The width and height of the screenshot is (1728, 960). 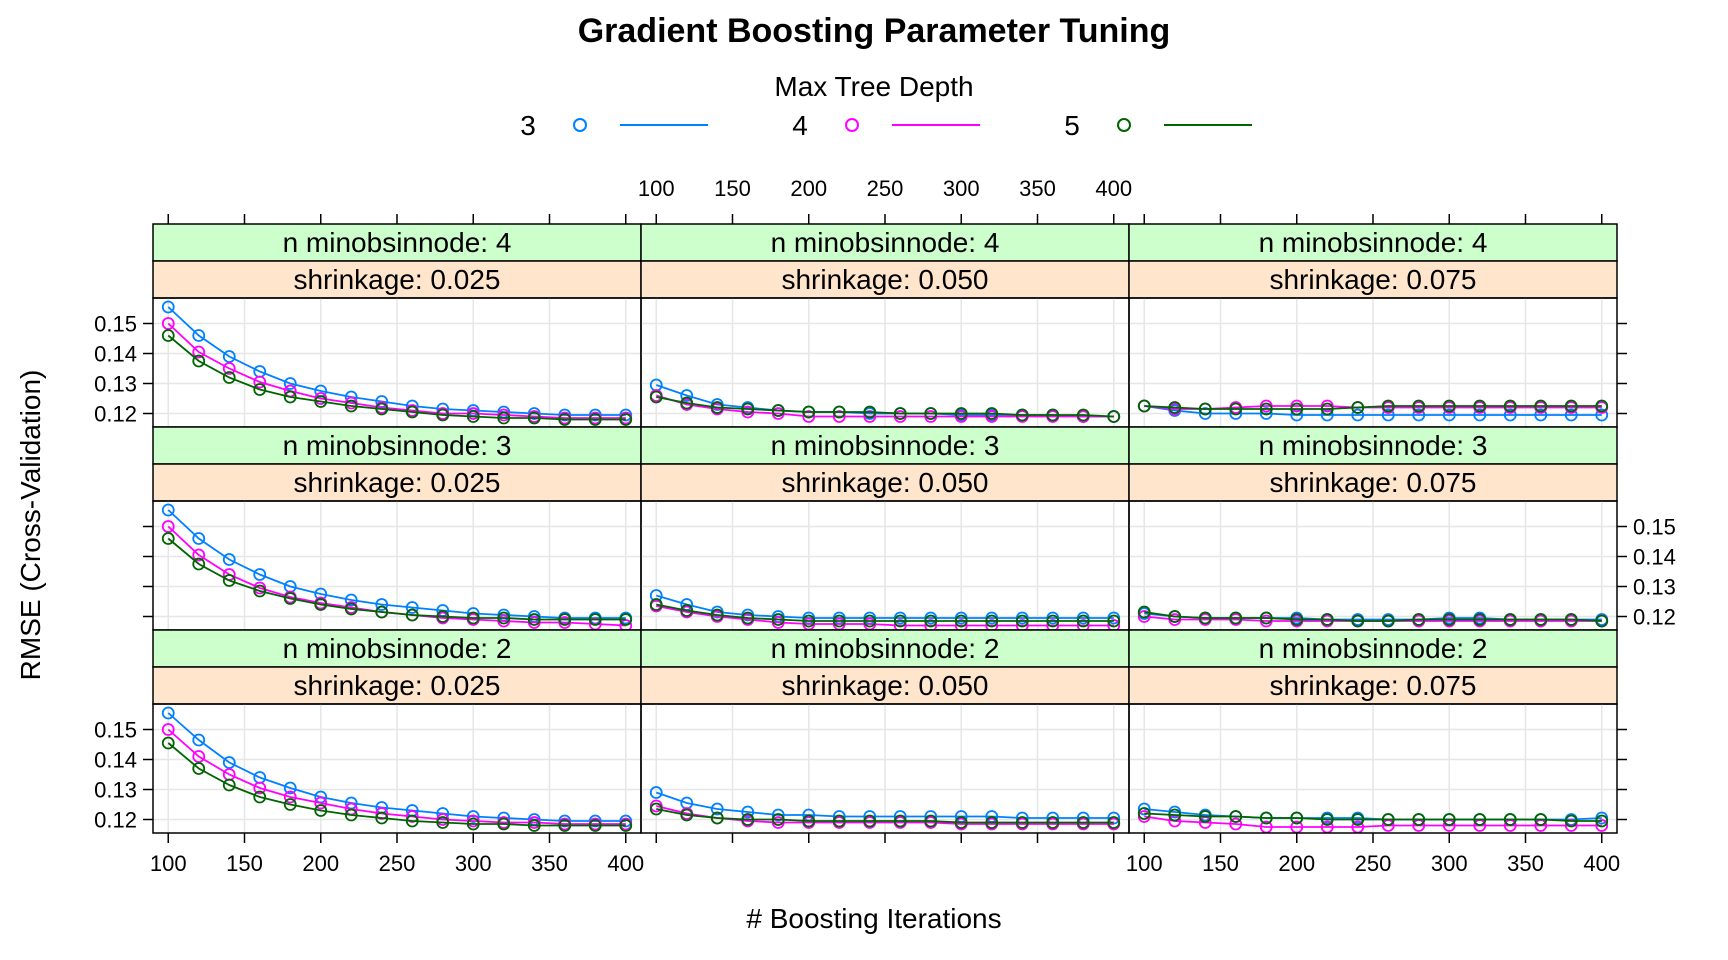 I want to click on legend-title: Max Tree Depth, so click(x=873, y=86).